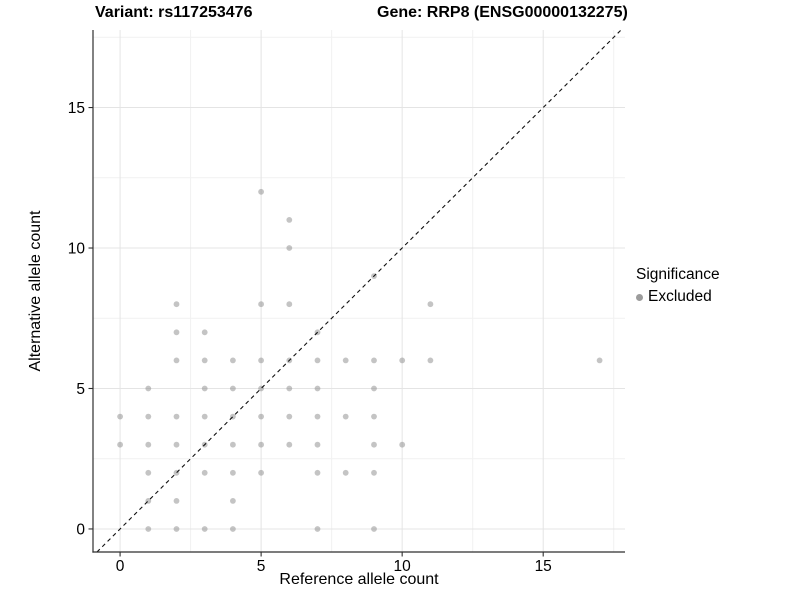 The image size is (800, 600). What do you see at coordinates (403, 566) in the screenshot?
I see `x-tick-label: 10` at bounding box center [403, 566].